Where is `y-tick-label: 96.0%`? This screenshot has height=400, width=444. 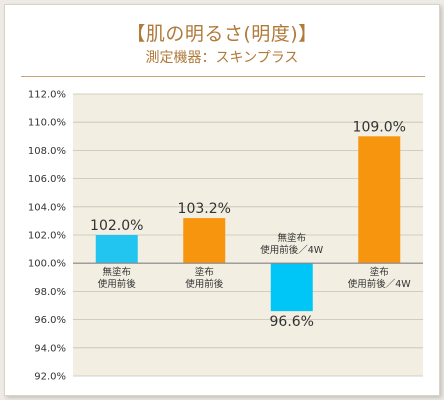 y-tick-label: 96.0% is located at coordinates (50, 320).